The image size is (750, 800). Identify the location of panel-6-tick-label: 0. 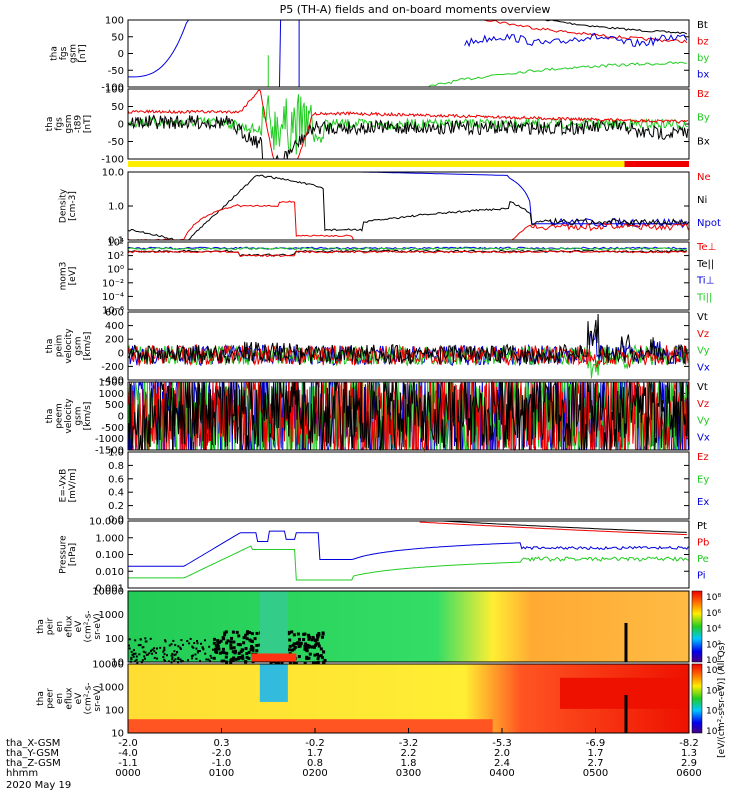
(121, 417).